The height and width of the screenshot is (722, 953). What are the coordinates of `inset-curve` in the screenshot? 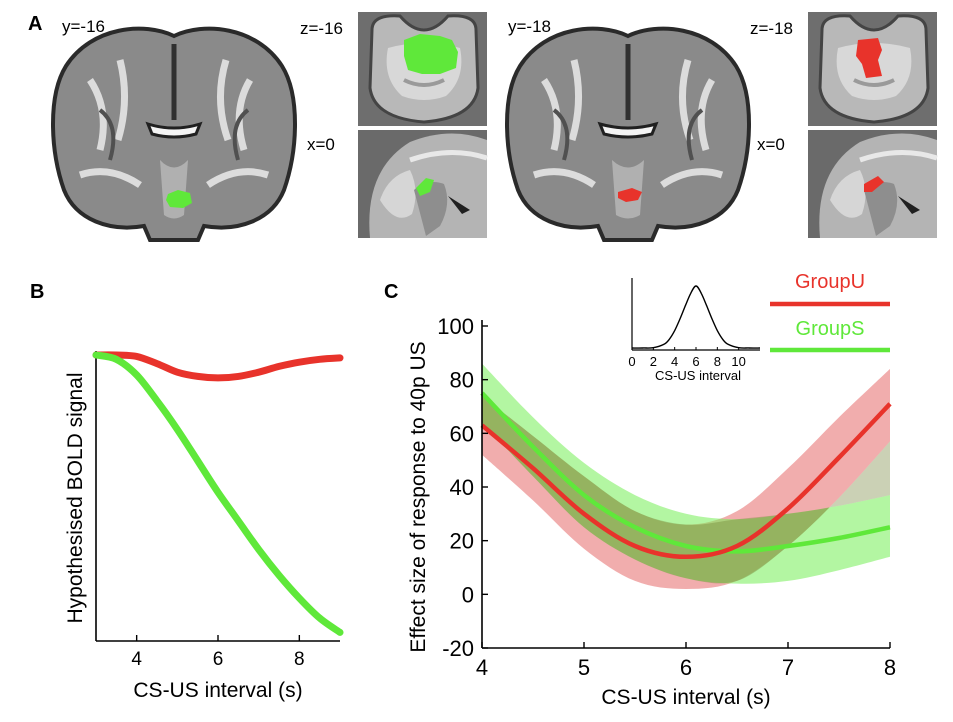 It's located at (696, 317).